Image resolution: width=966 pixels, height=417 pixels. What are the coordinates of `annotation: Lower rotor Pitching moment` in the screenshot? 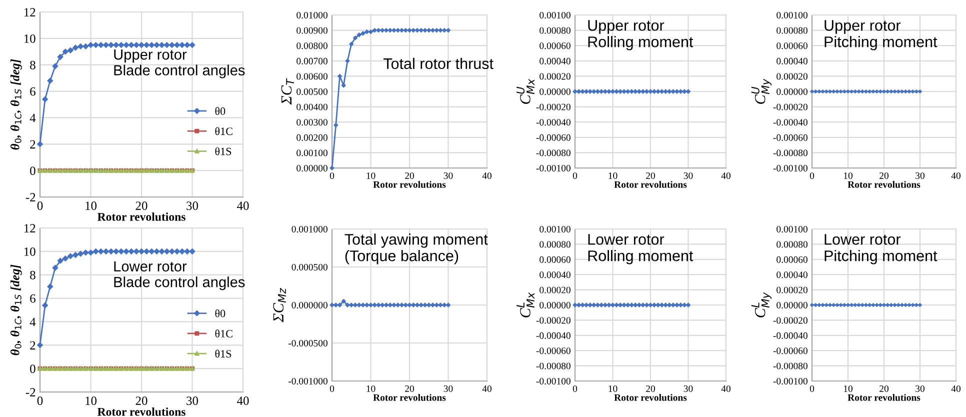 It's located at (881, 249).